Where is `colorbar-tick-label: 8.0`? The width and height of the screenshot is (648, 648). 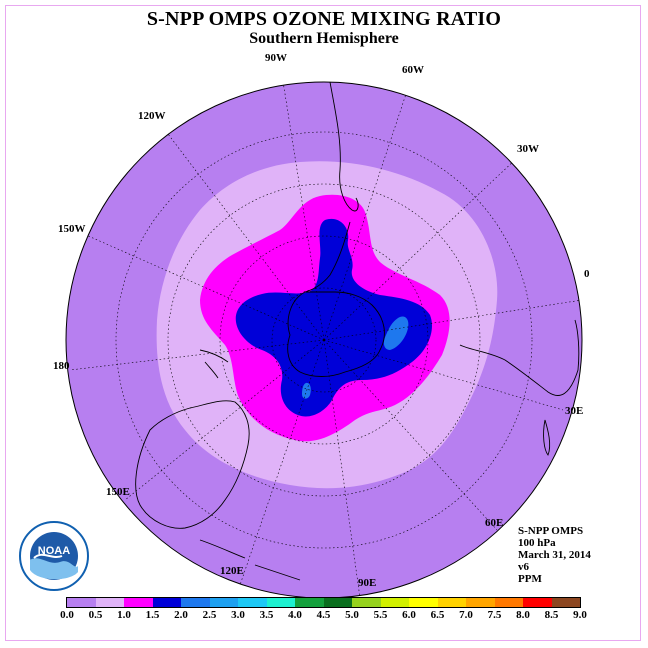
colorbar-tick-label: 8.0 is located at coordinates (523, 615).